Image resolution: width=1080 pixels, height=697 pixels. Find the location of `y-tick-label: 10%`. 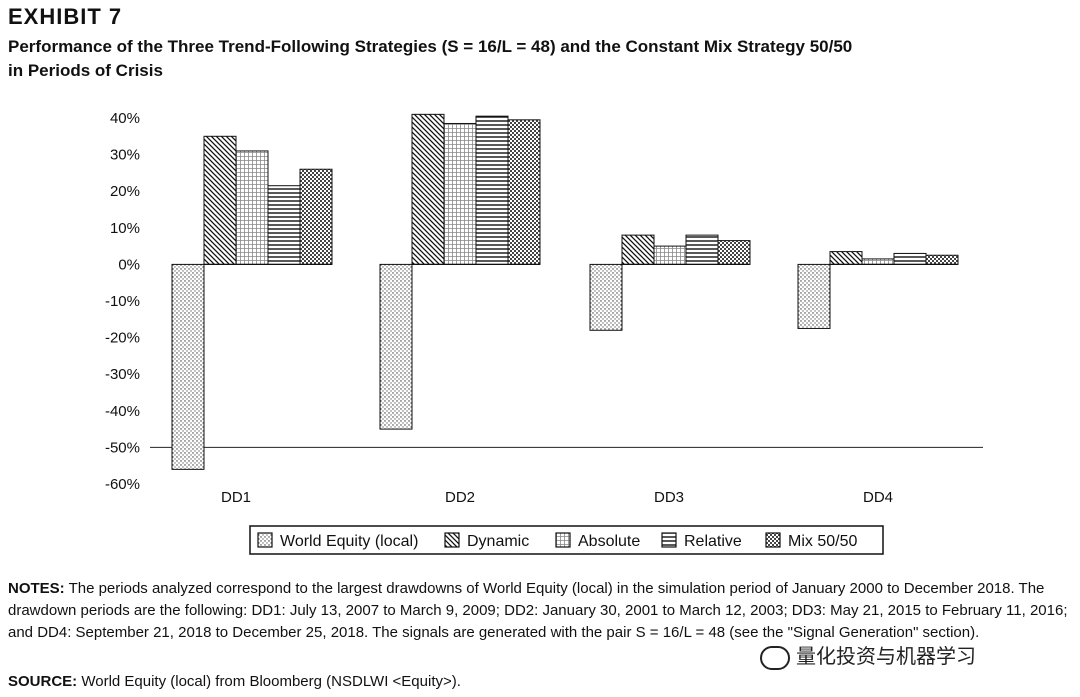

y-tick-label: 10% is located at coordinates (125, 228).